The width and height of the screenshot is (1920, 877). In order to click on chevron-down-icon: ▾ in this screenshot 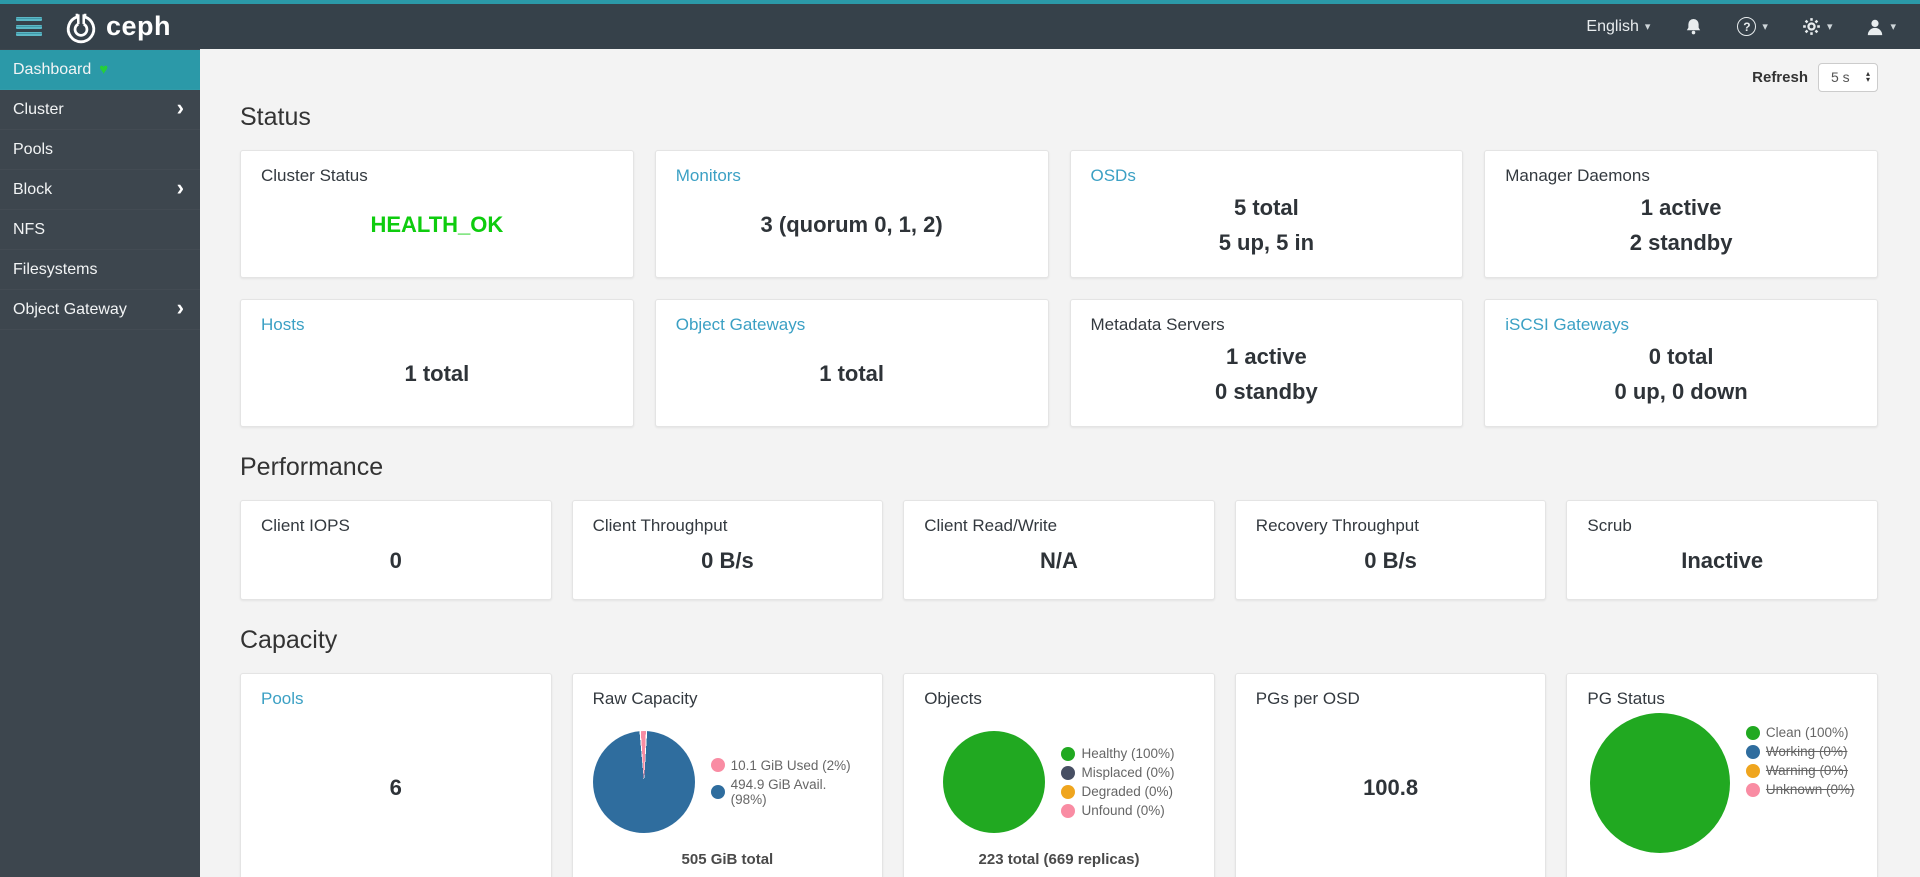, I will do `click(1893, 27)`.